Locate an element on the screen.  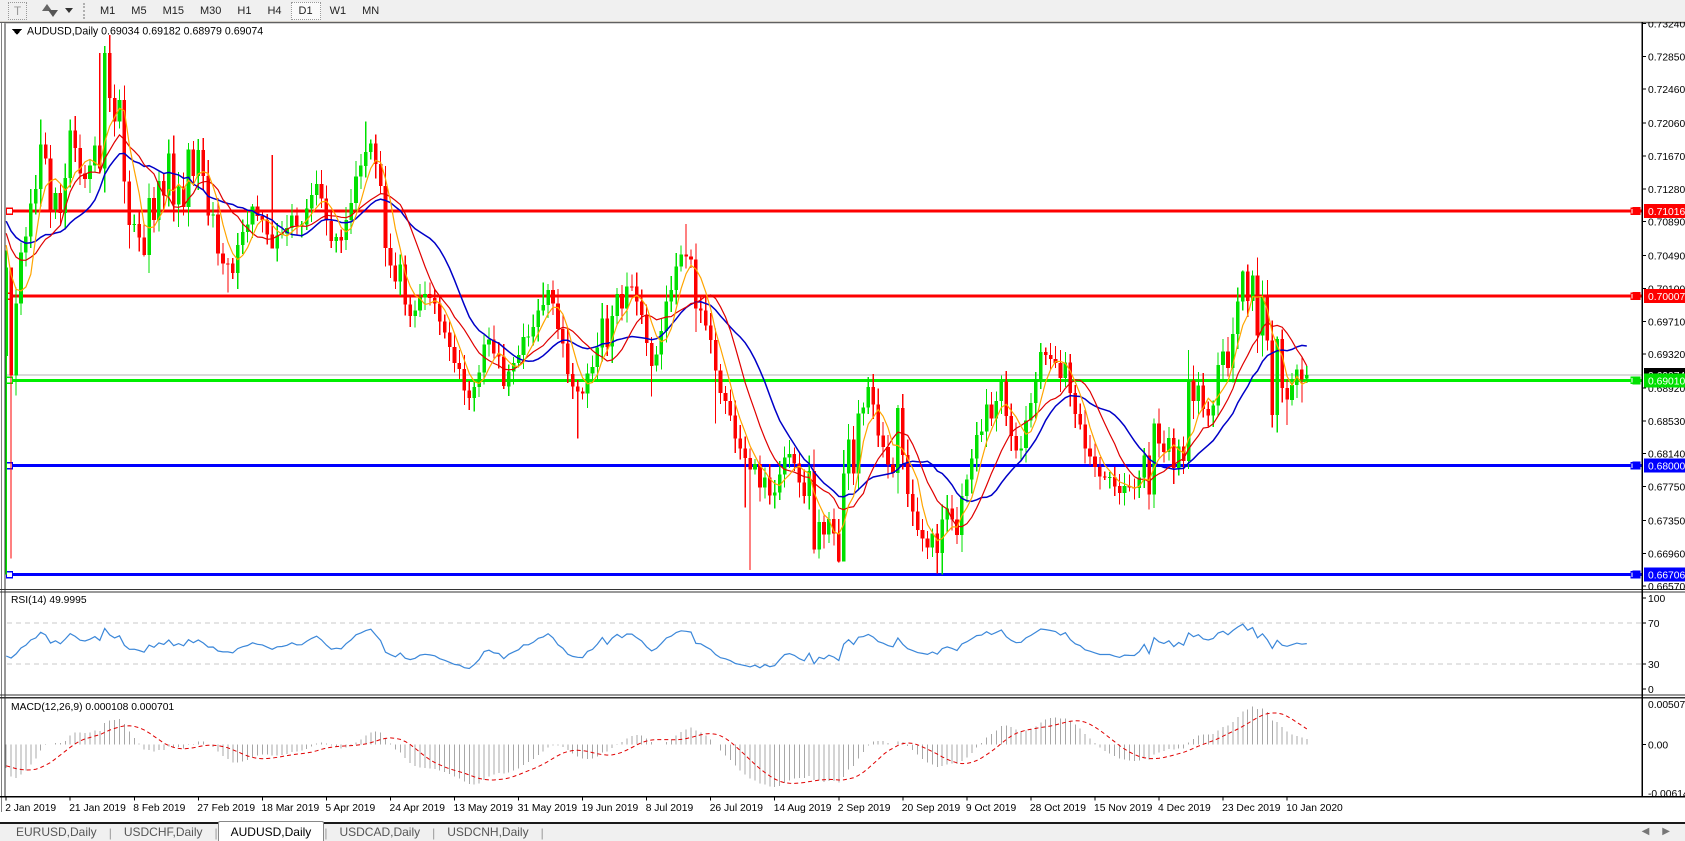
svg-text: 0.72060 is located at coordinates (1666, 124).